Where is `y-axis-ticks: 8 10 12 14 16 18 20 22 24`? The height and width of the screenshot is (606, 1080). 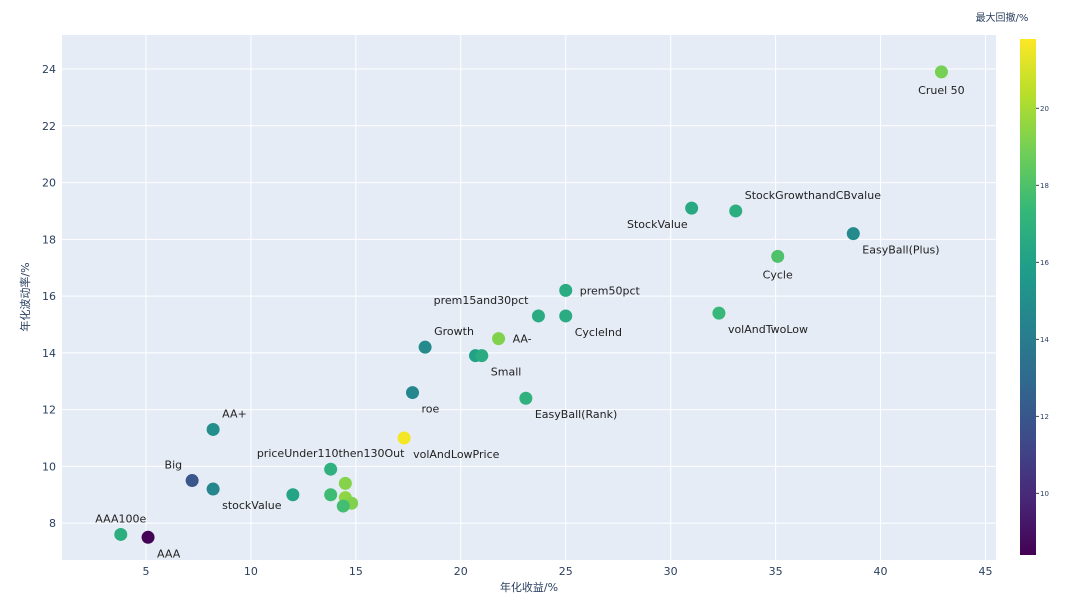
y-axis-ticks: 8 10 12 14 16 18 20 22 24 is located at coordinates (49, 296).